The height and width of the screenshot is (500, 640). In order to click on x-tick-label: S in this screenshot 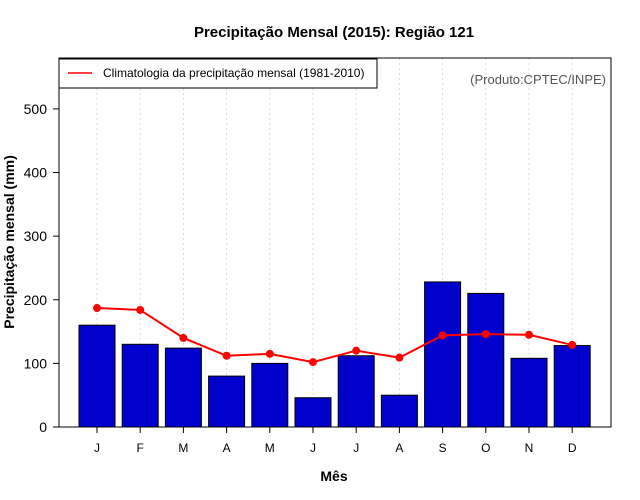, I will do `click(443, 448)`.